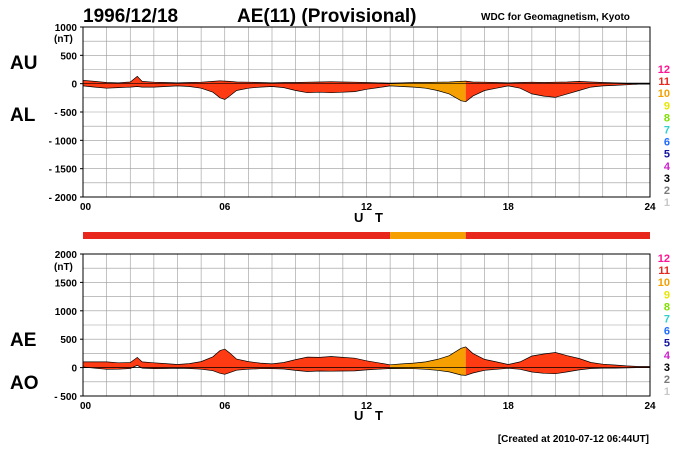 This screenshot has width=700, height=450. Describe the element at coordinates (650, 406) in the screenshot. I see `ae-ao-x-tick-label: 24` at that location.